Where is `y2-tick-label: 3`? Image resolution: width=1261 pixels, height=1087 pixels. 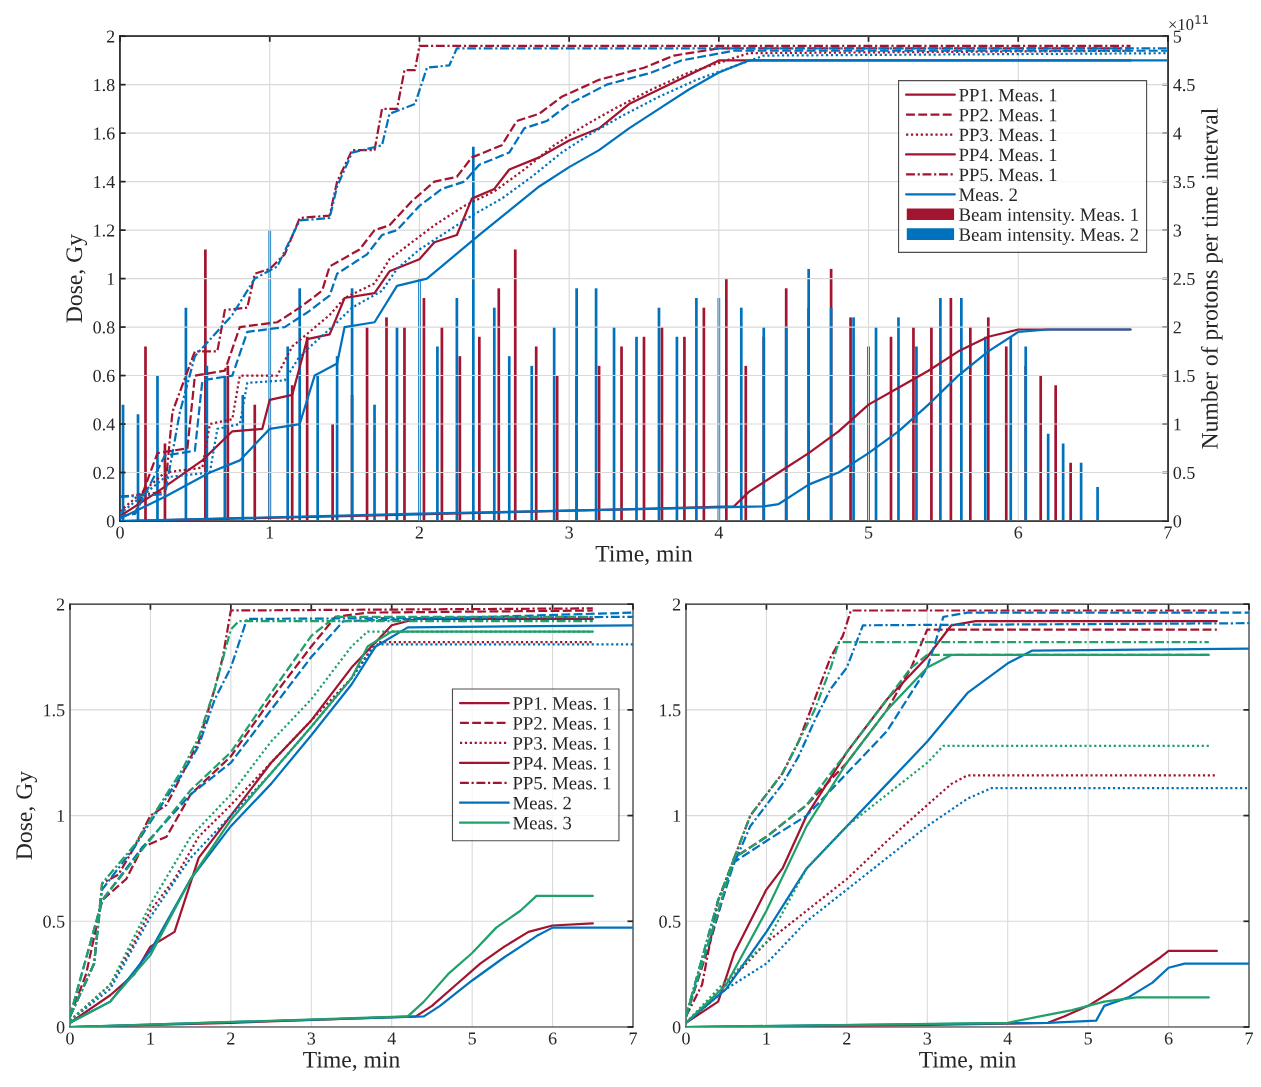 y2-tick-label: 3 is located at coordinates (1177, 230).